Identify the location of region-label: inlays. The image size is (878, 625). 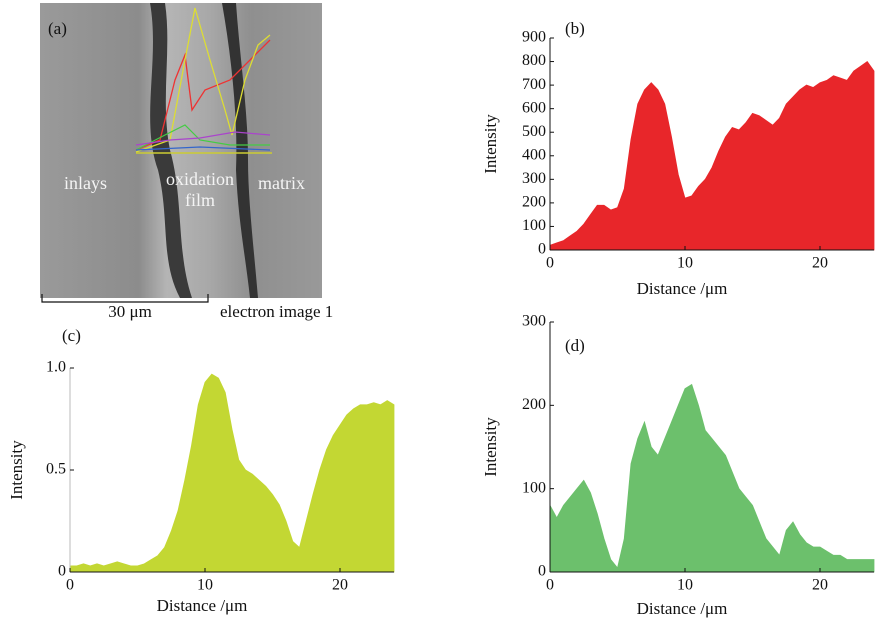
(85, 183).